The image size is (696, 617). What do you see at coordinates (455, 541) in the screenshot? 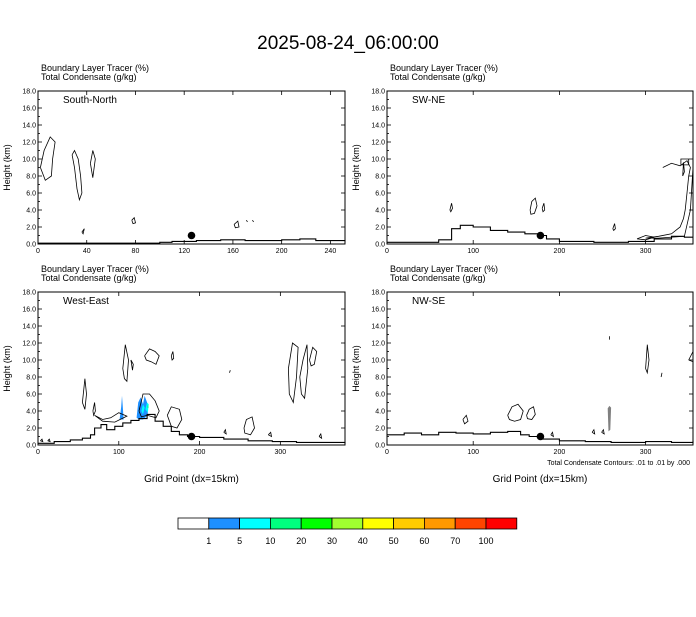
I see `colorbar-label: 70` at bounding box center [455, 541].